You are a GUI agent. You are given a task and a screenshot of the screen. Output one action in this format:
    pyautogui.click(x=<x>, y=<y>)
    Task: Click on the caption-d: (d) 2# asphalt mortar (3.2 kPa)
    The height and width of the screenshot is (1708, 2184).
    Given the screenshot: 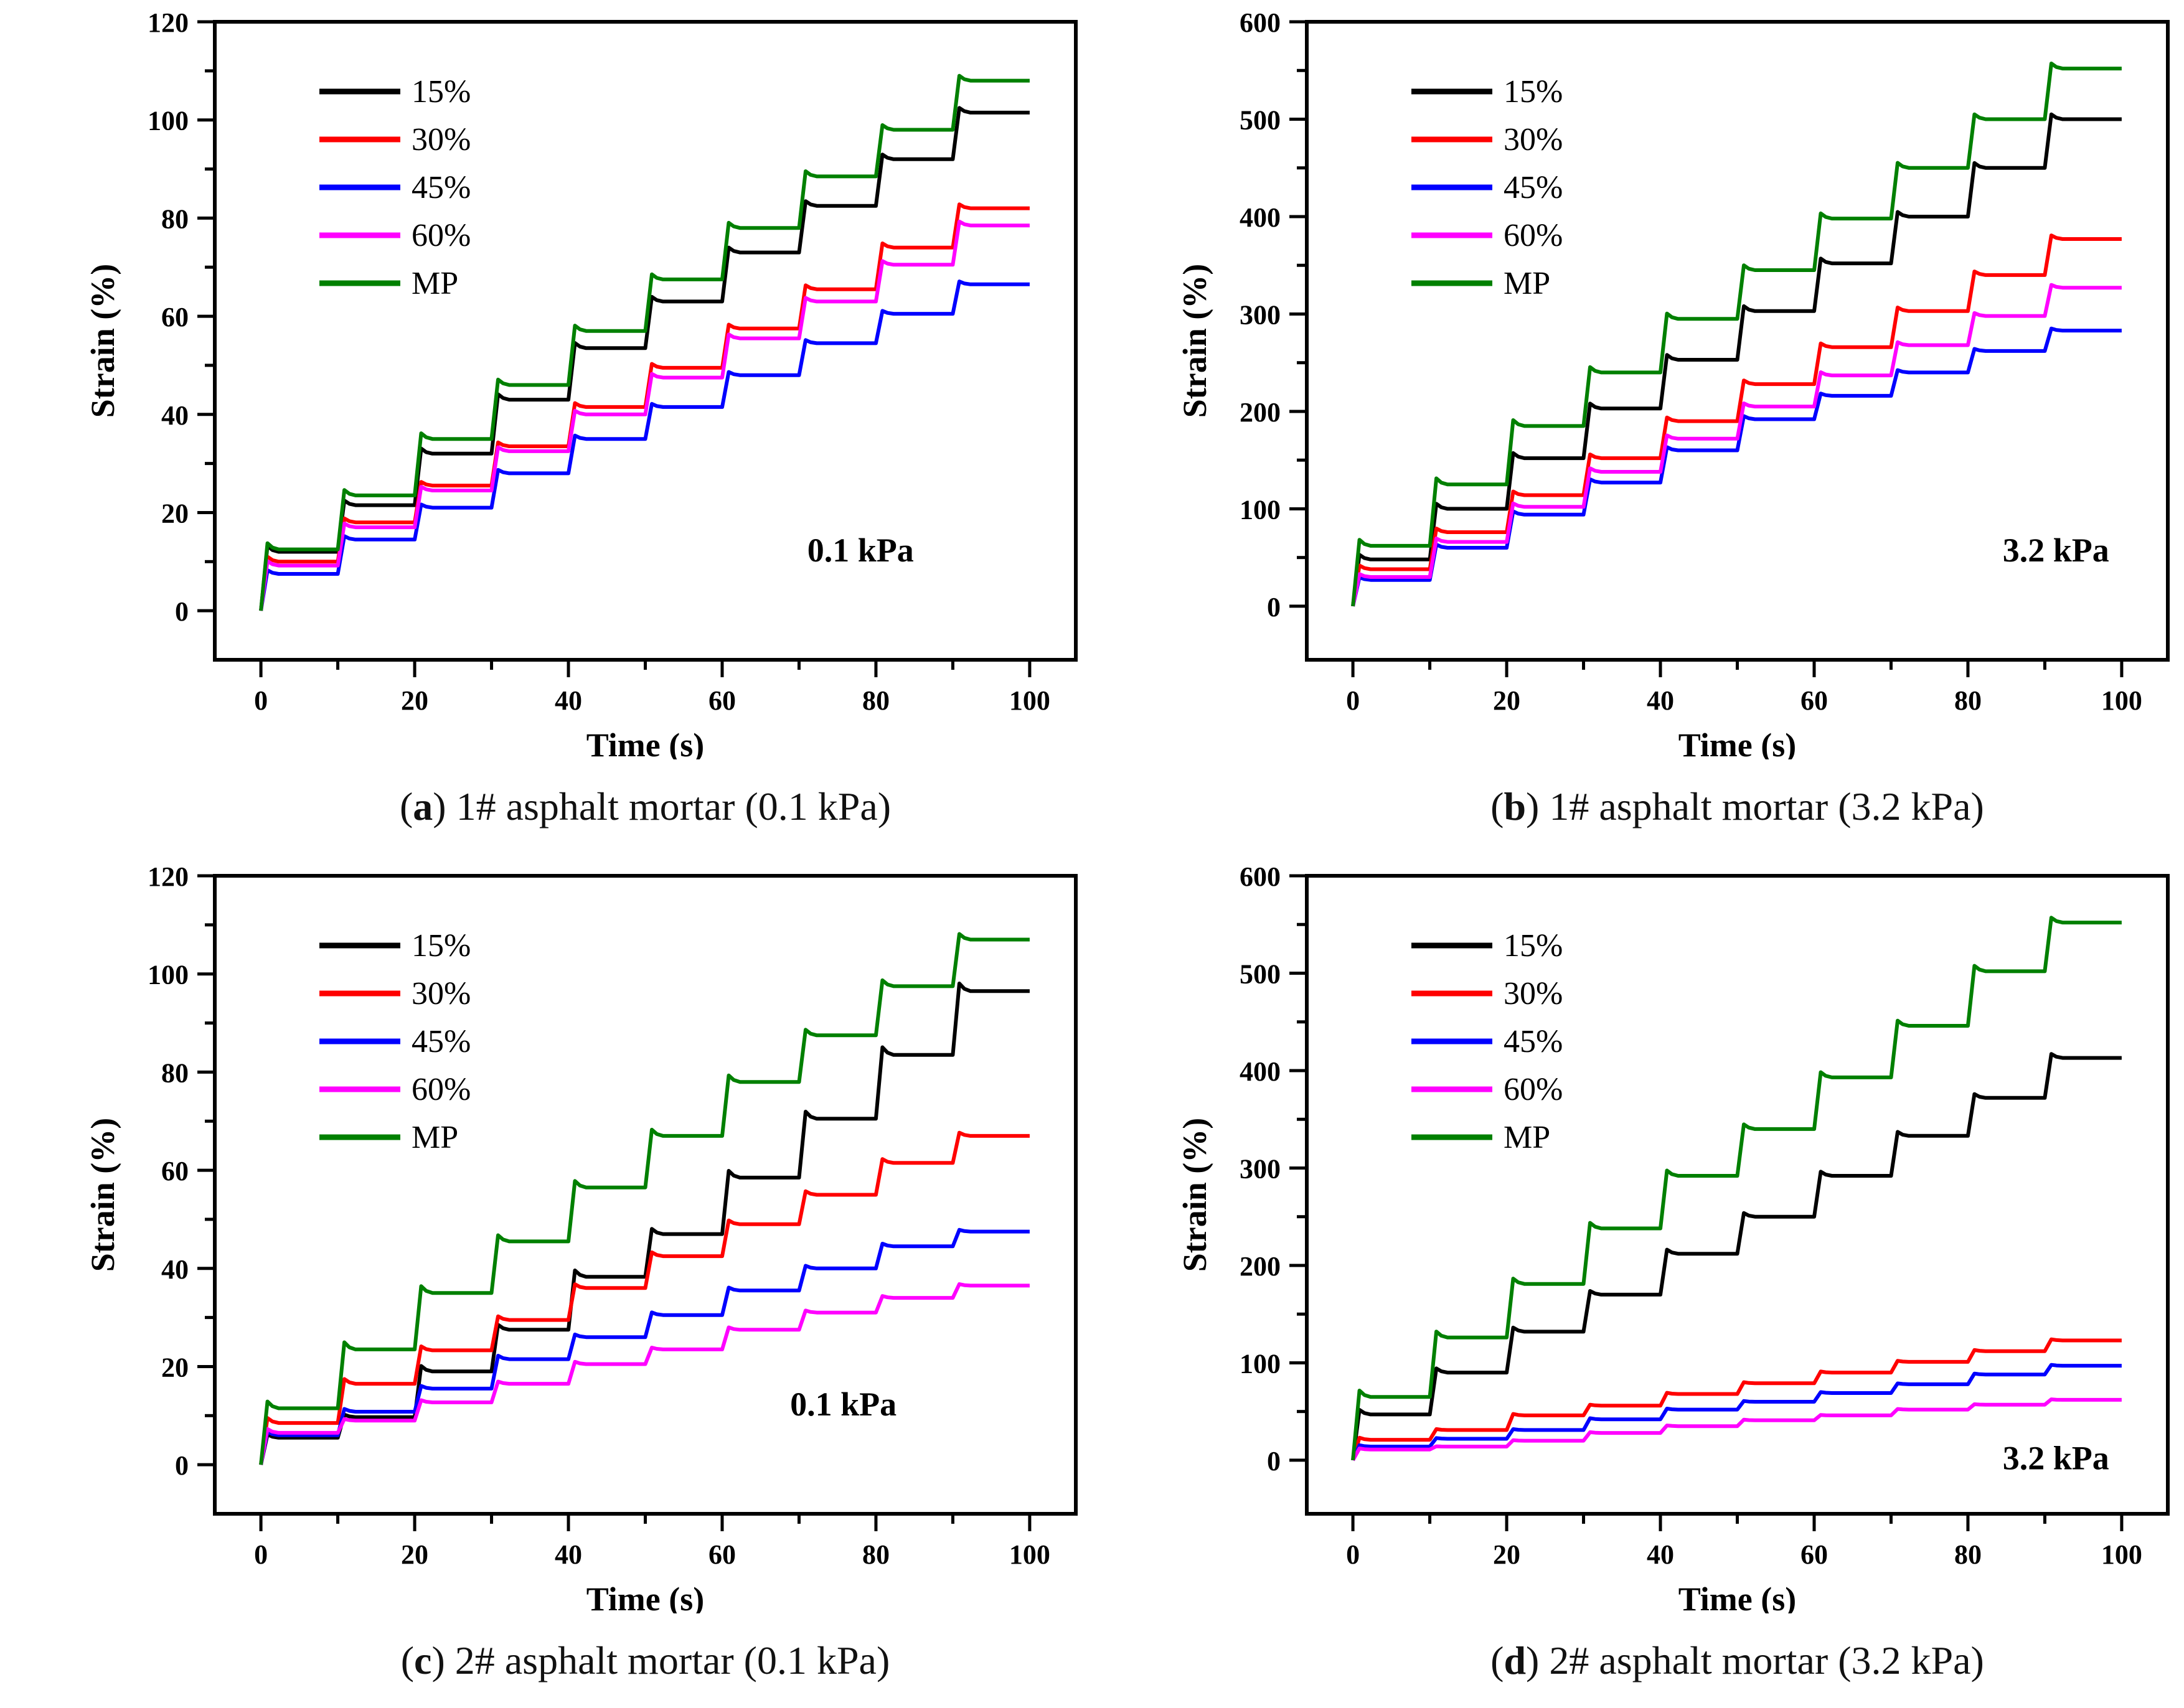 What is the action you would take?
    pyautogui.click(x=1688, y=1660)
    